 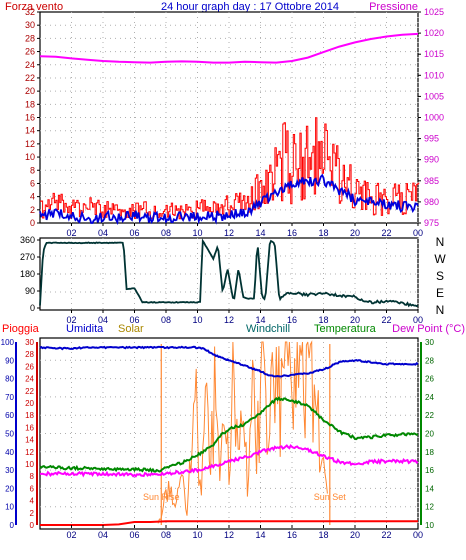 What do you see at coordinates (440, 259) in the screenshot?
I see `compass-label: W` at bounding box center [440, 259].